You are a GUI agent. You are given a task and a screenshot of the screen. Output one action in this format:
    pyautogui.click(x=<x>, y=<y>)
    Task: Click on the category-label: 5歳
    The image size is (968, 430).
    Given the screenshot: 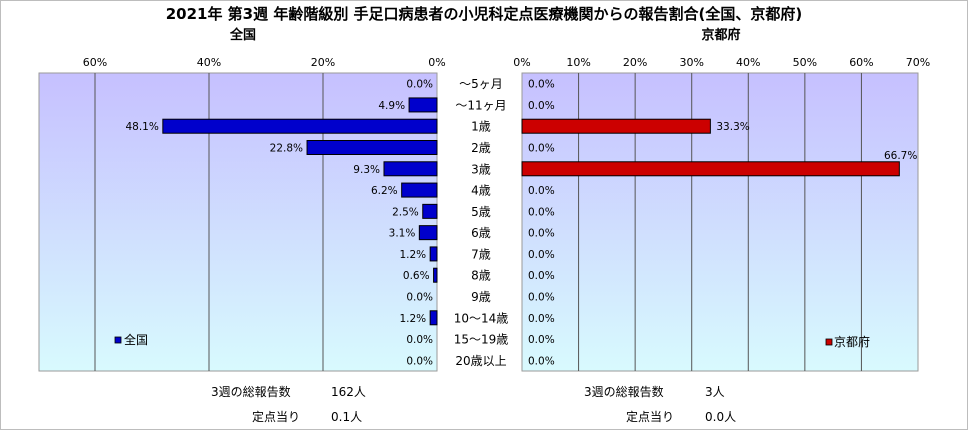 What is the action you would take?
    pyautogui.click(x=481, y=212)
    